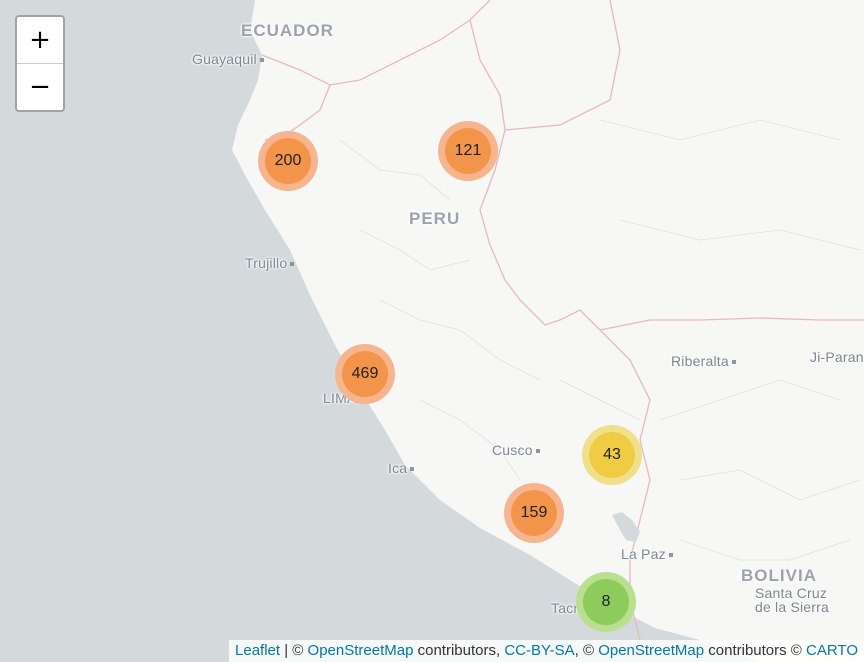 The height and width of the screenshot is (662, 864). I want to click on marker-cluster: 8, so click(606, 602).